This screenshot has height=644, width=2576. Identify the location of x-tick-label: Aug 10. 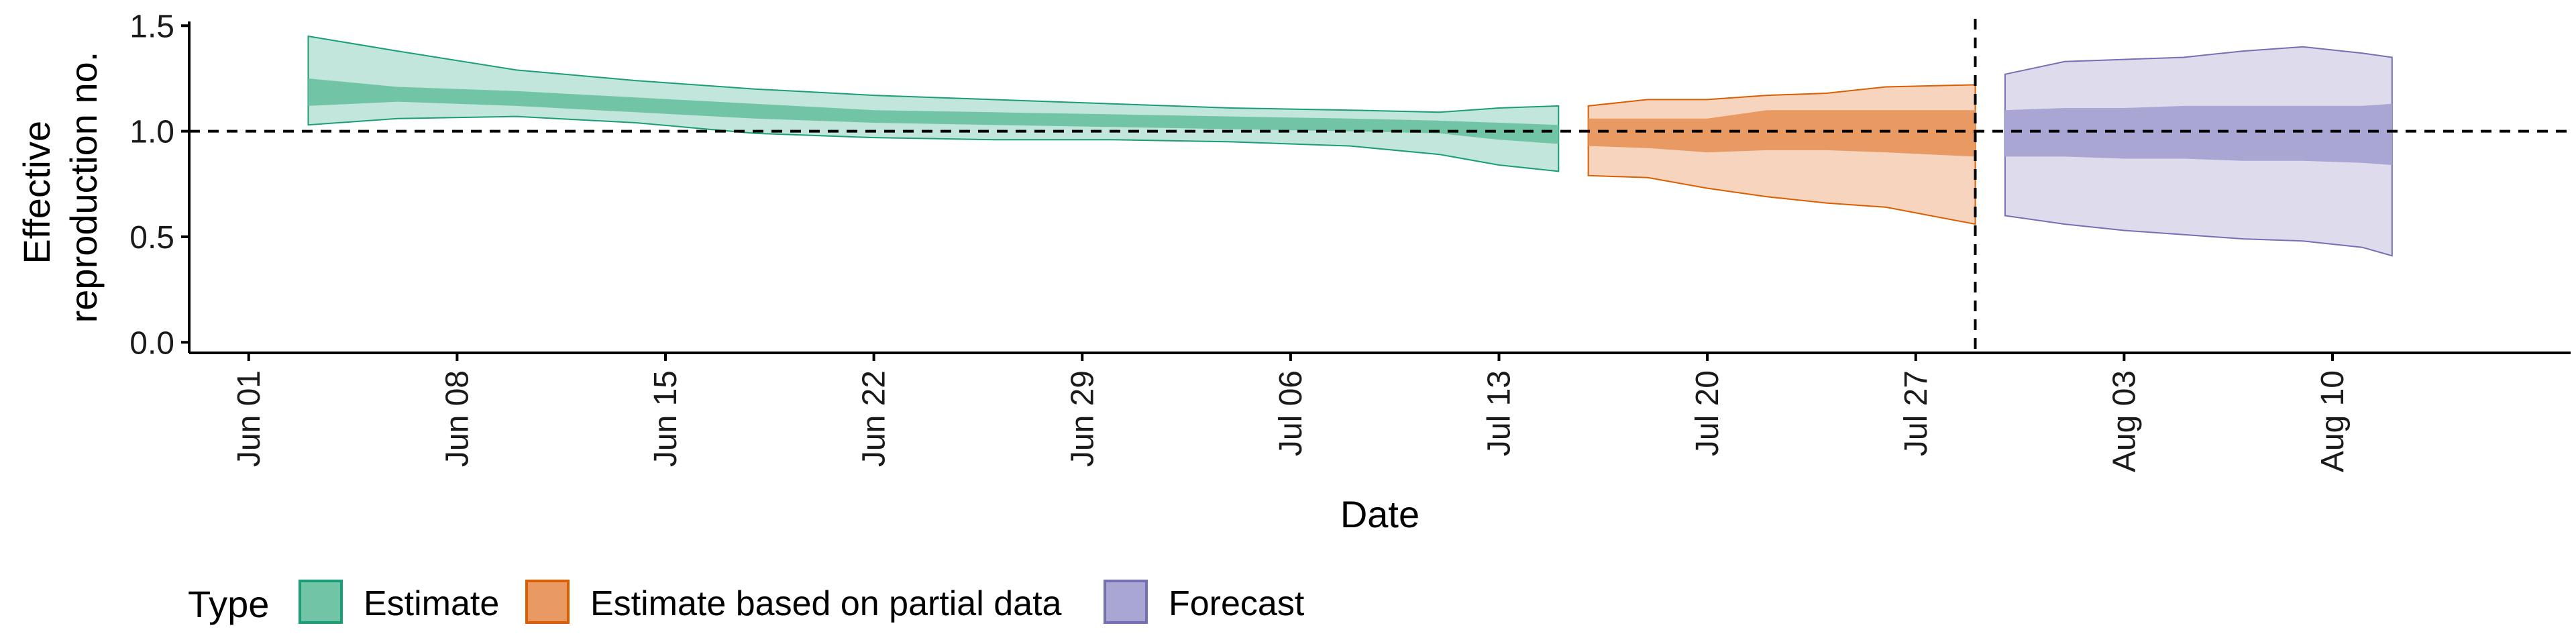
(2333, 421).